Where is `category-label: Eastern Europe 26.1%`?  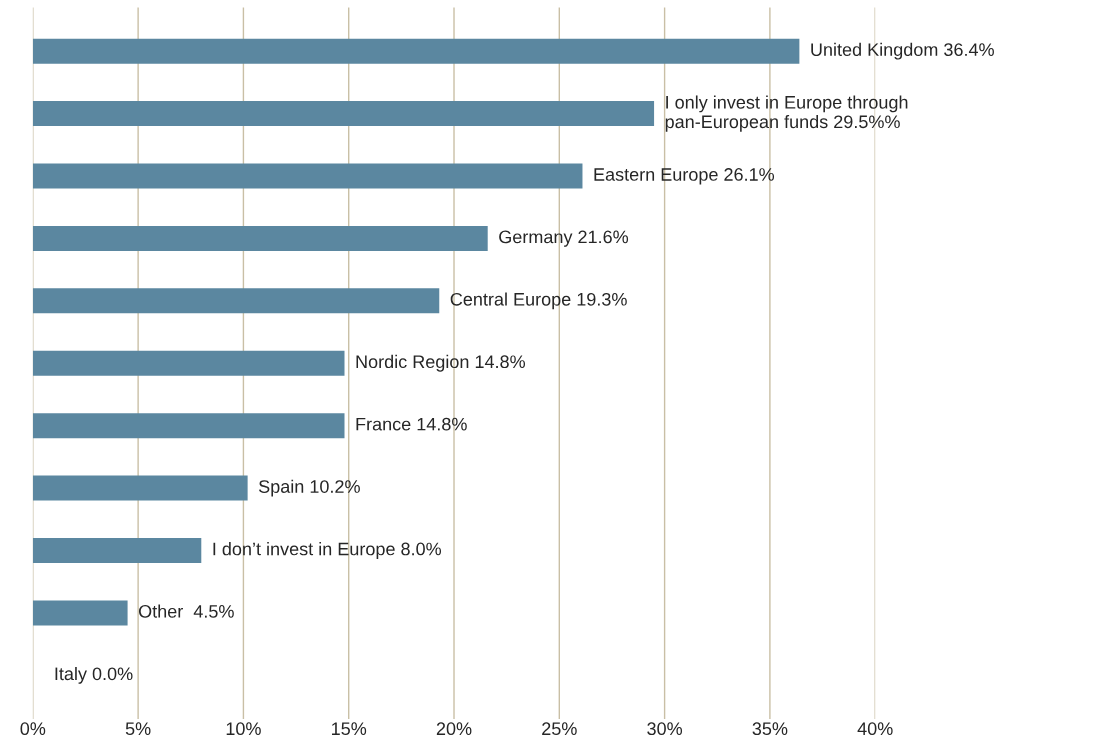 category-label: Eastern Europe 26.1% is located at coordinates (684, 176).